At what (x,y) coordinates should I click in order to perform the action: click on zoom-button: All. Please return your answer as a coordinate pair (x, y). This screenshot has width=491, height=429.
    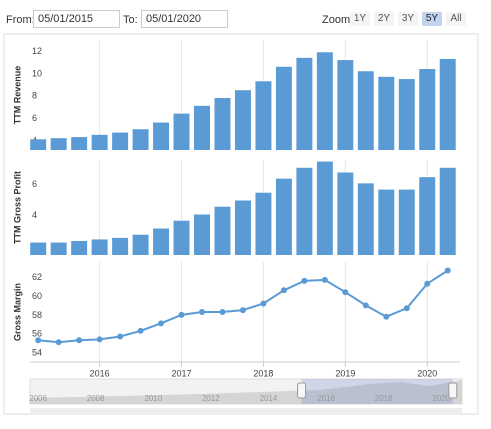
    Looking at the image, I should click on (456, 19).